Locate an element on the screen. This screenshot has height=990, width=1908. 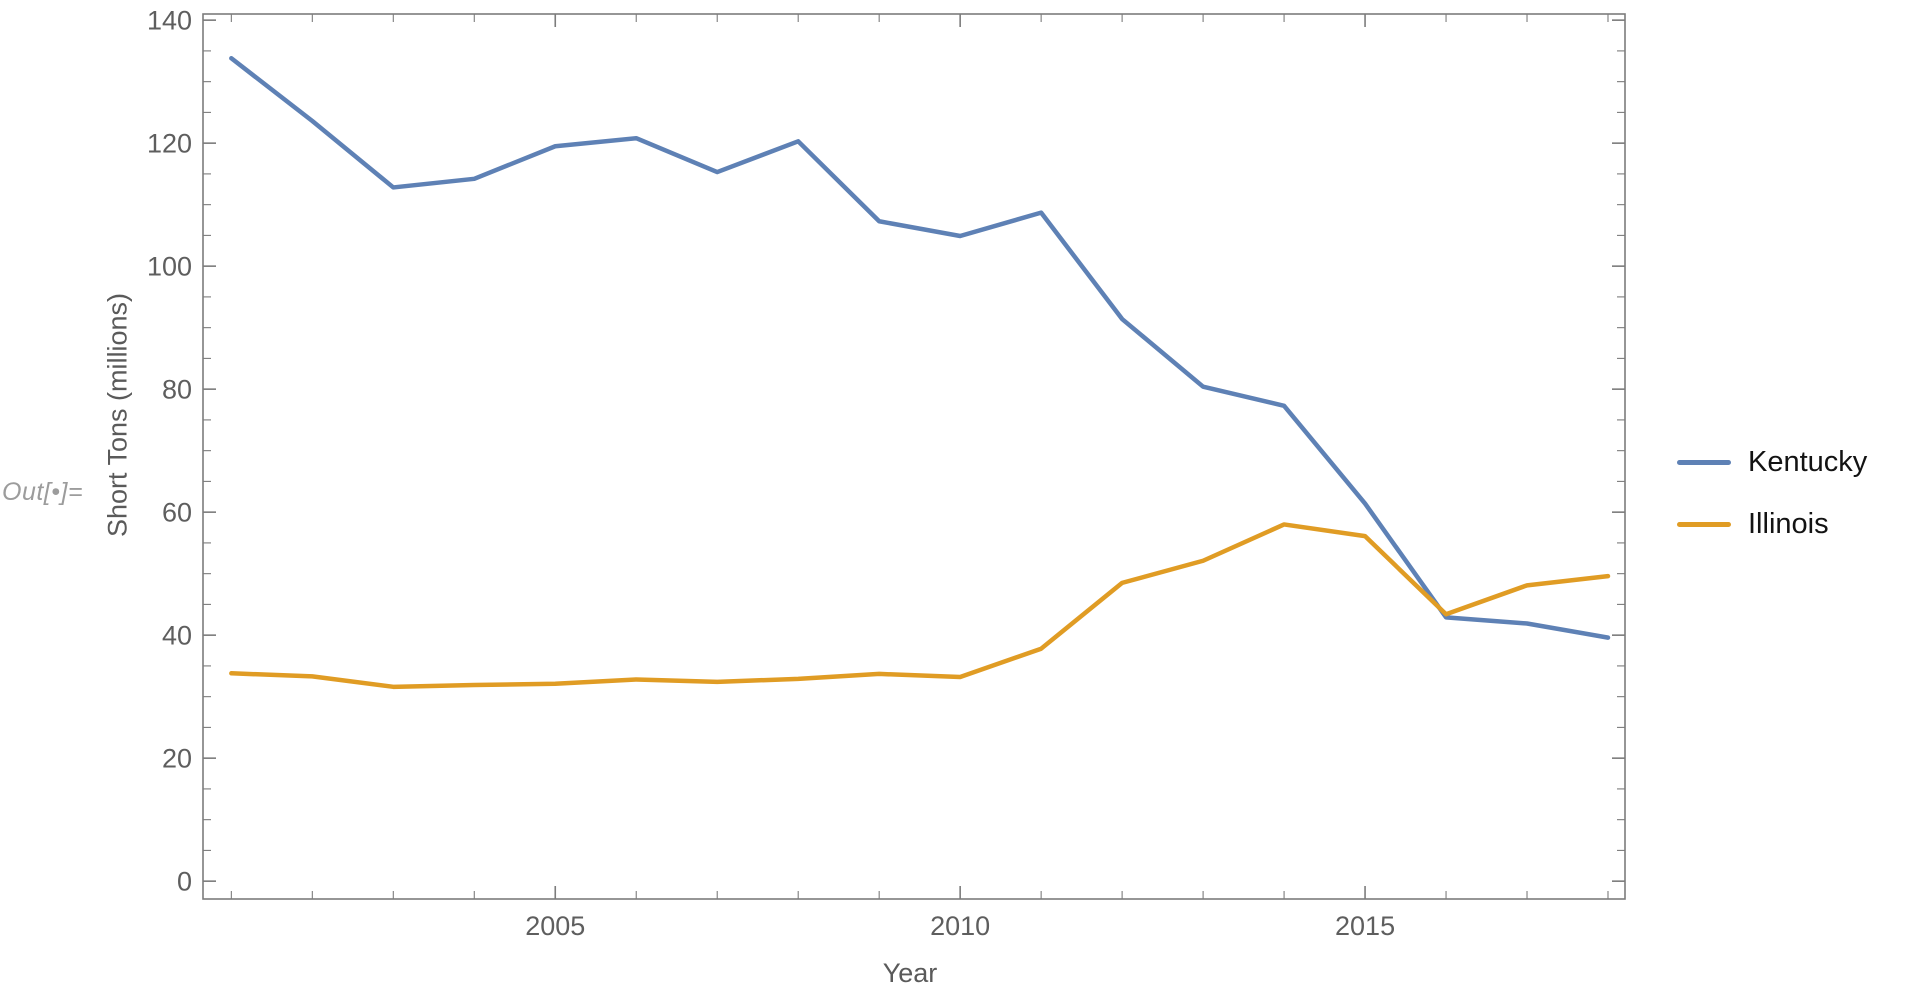
x-tick-label: 2010 is located at coordinates (960, 926).